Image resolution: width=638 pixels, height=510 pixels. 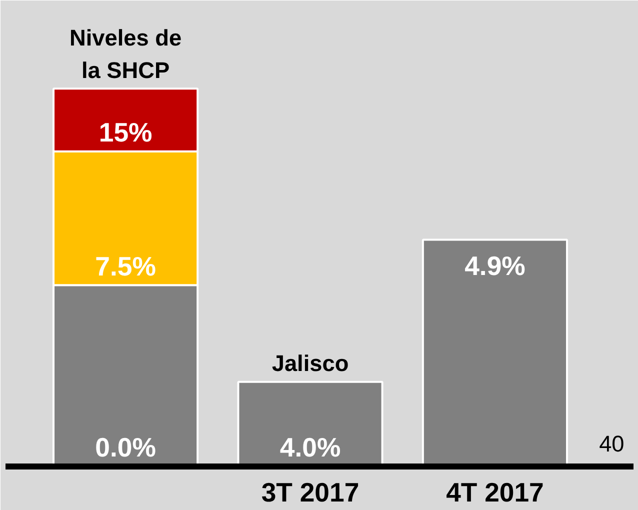 What do you see at coordinates (125, 447) in the screenshot?
I see `annotation: 0.0%` at bounding box center [125, 447].